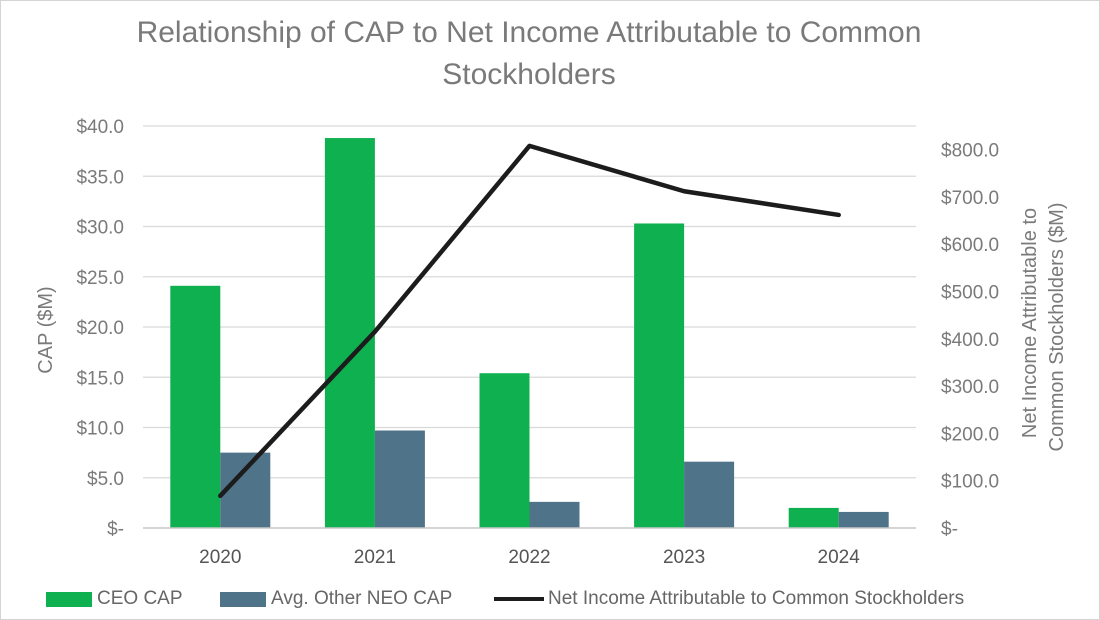  I want to click on x-tick-label: 2024, so click(839, 557).